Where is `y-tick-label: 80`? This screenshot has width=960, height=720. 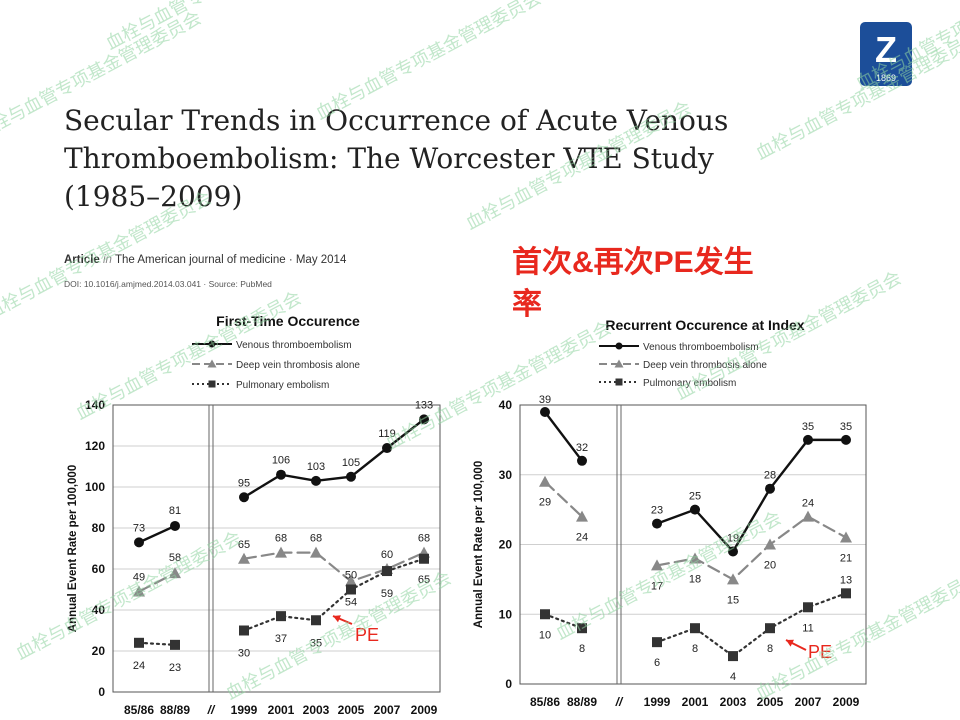 y-tick-label: 80 is located at coordinates (99, 528).